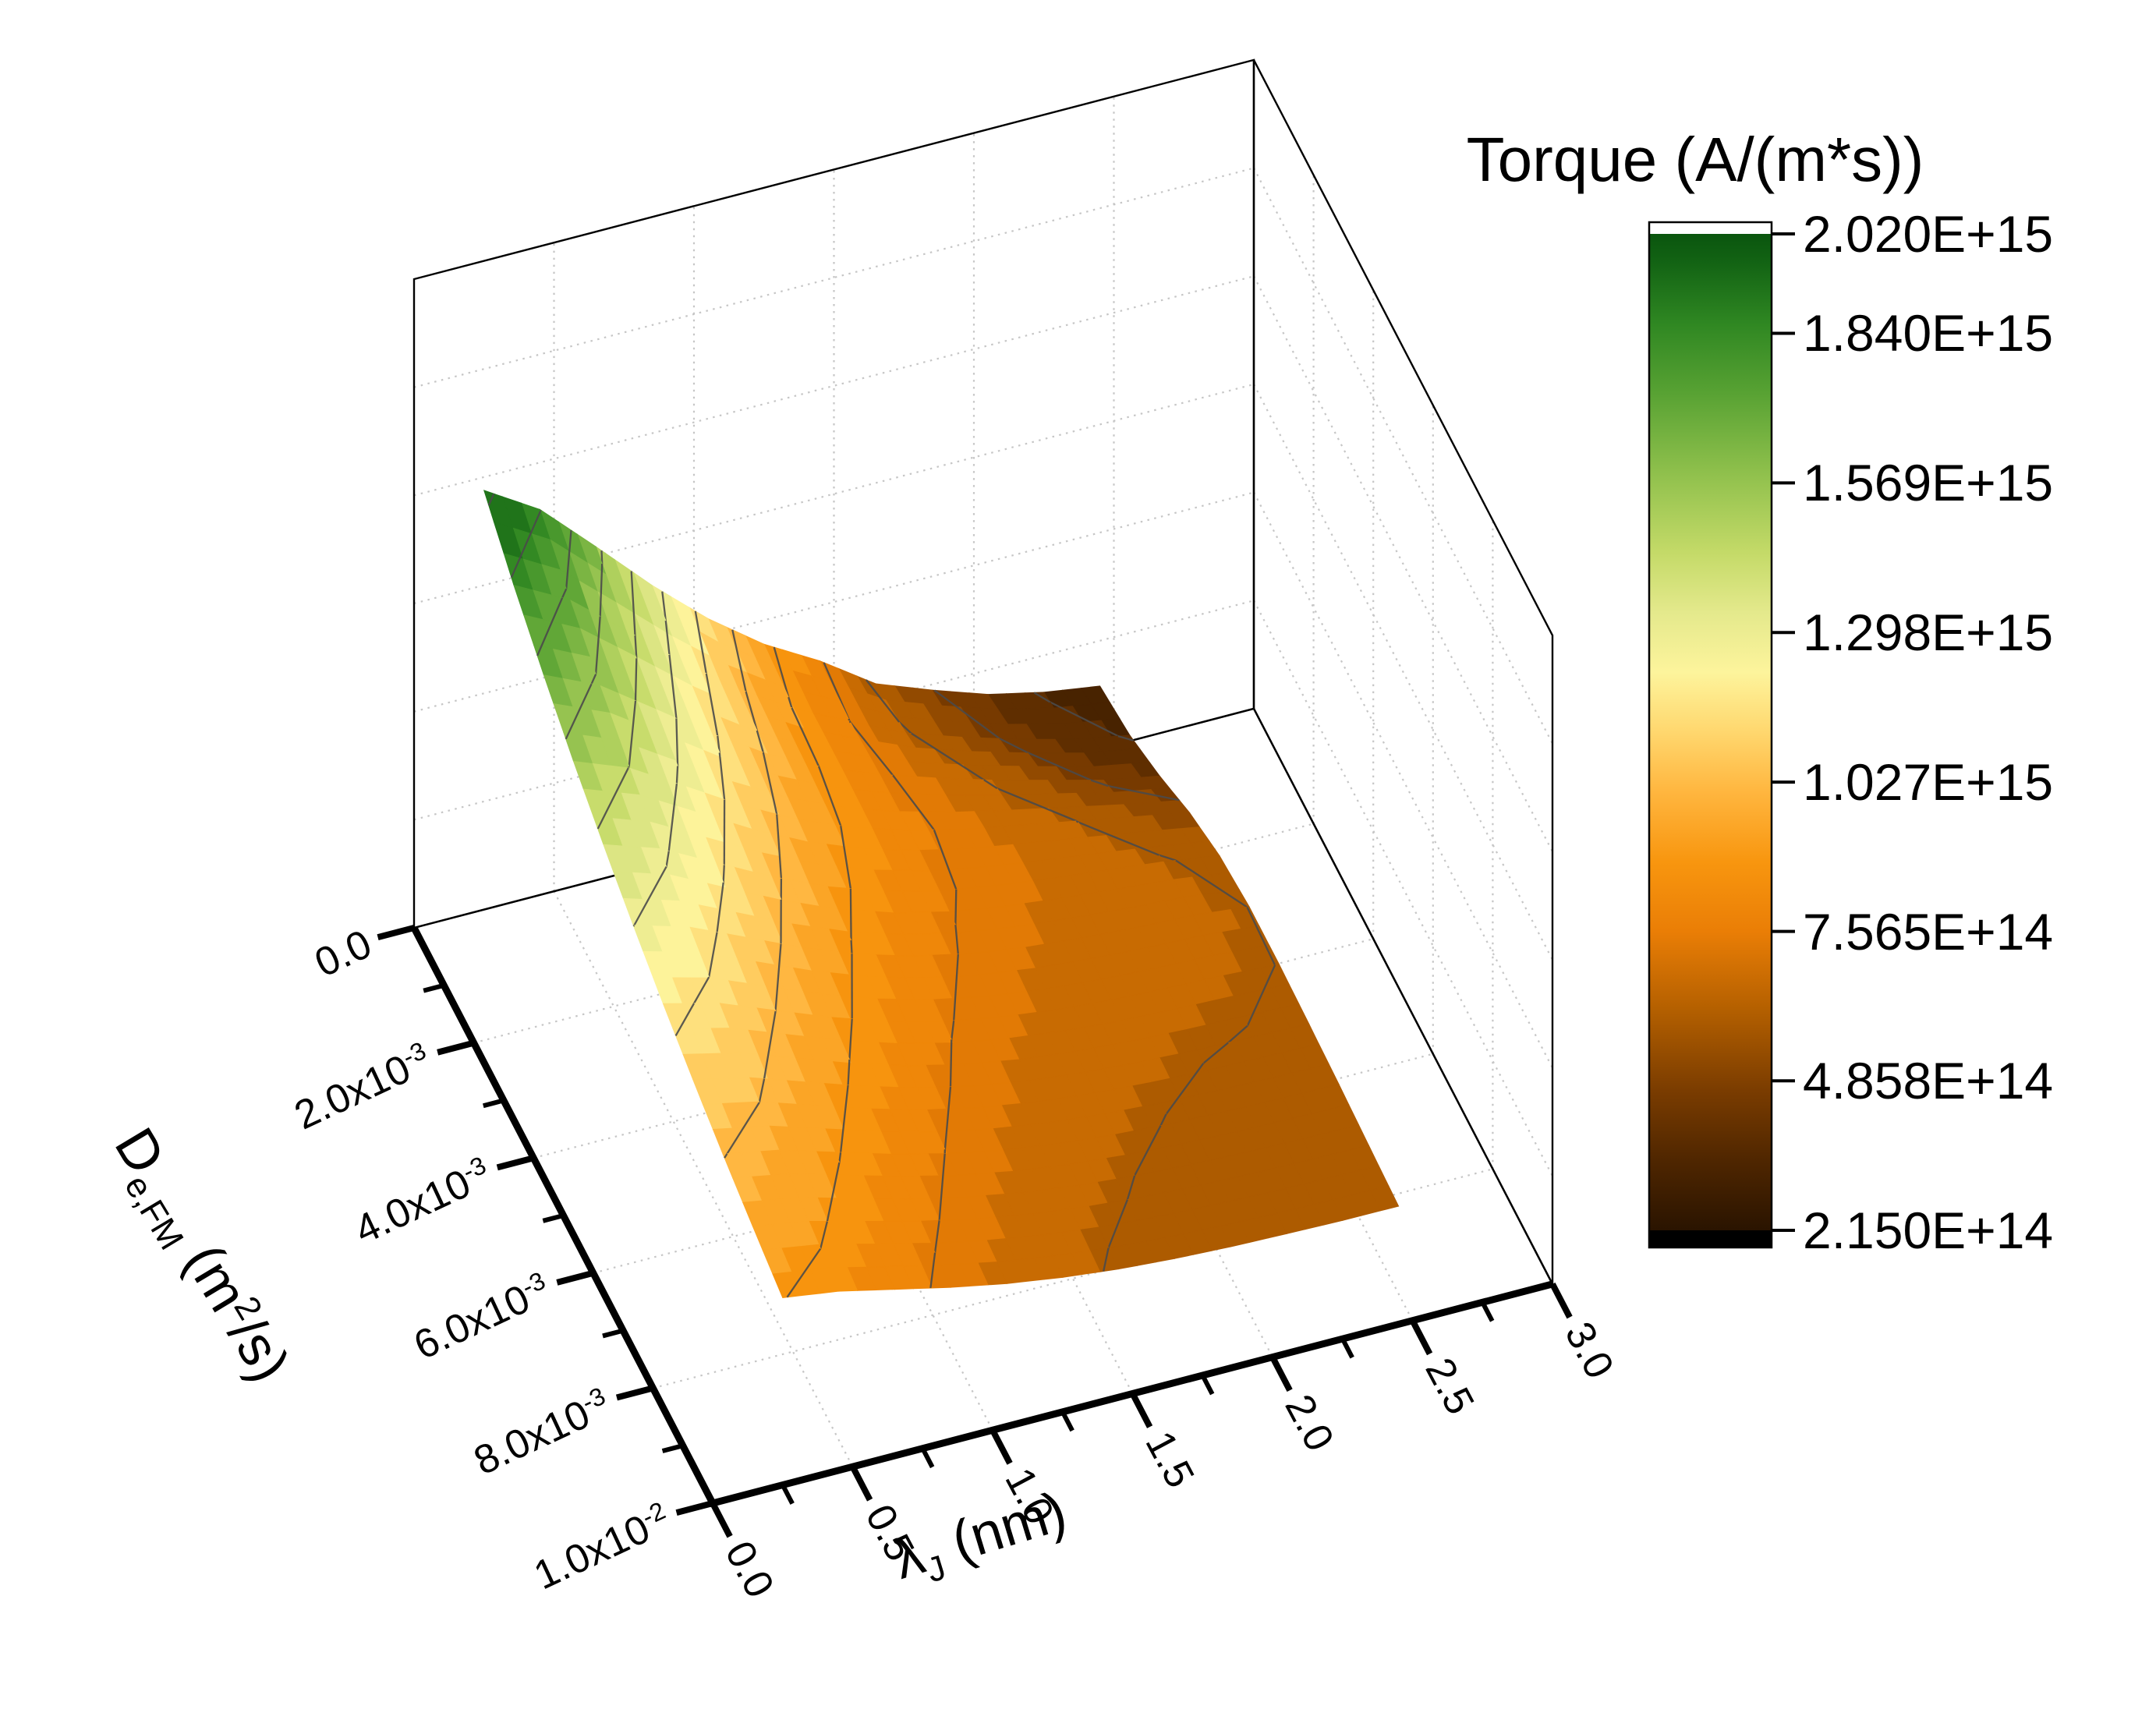  What do you see at coordinates (538, 1432) in the screenshot?
I see `d-axis-tick-label: 8.0x10-3` at bounding box center [538, 1432].